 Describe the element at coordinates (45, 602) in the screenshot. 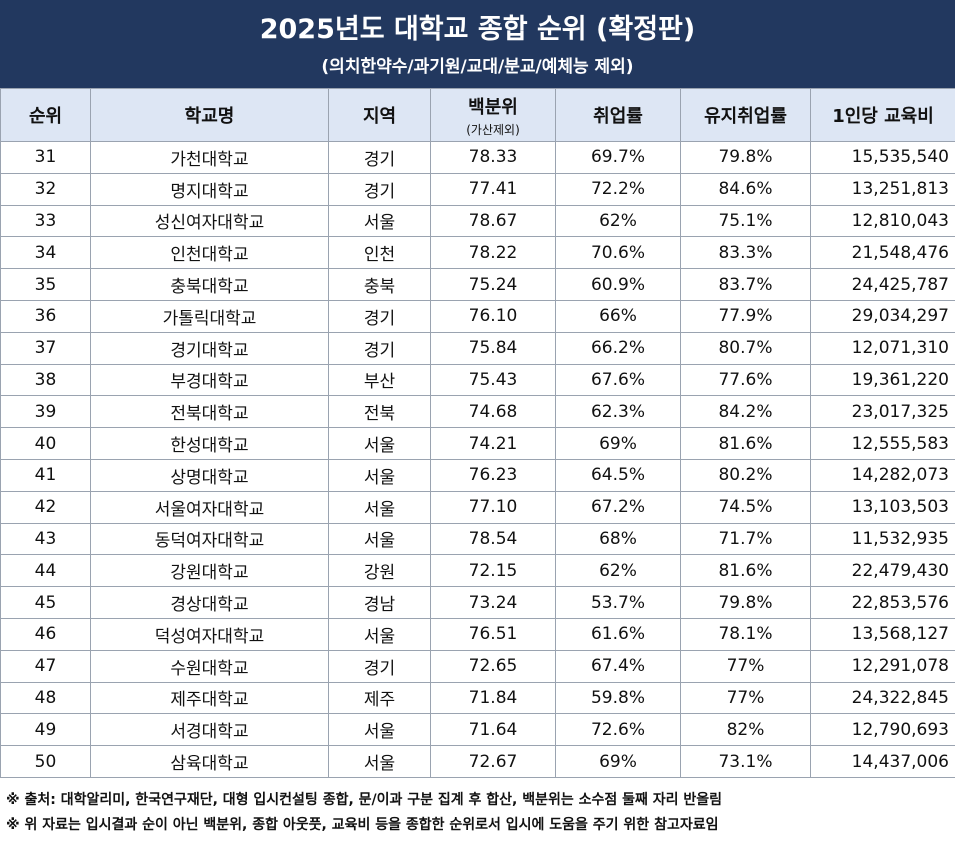

I see `table-cell: 45` at that location.